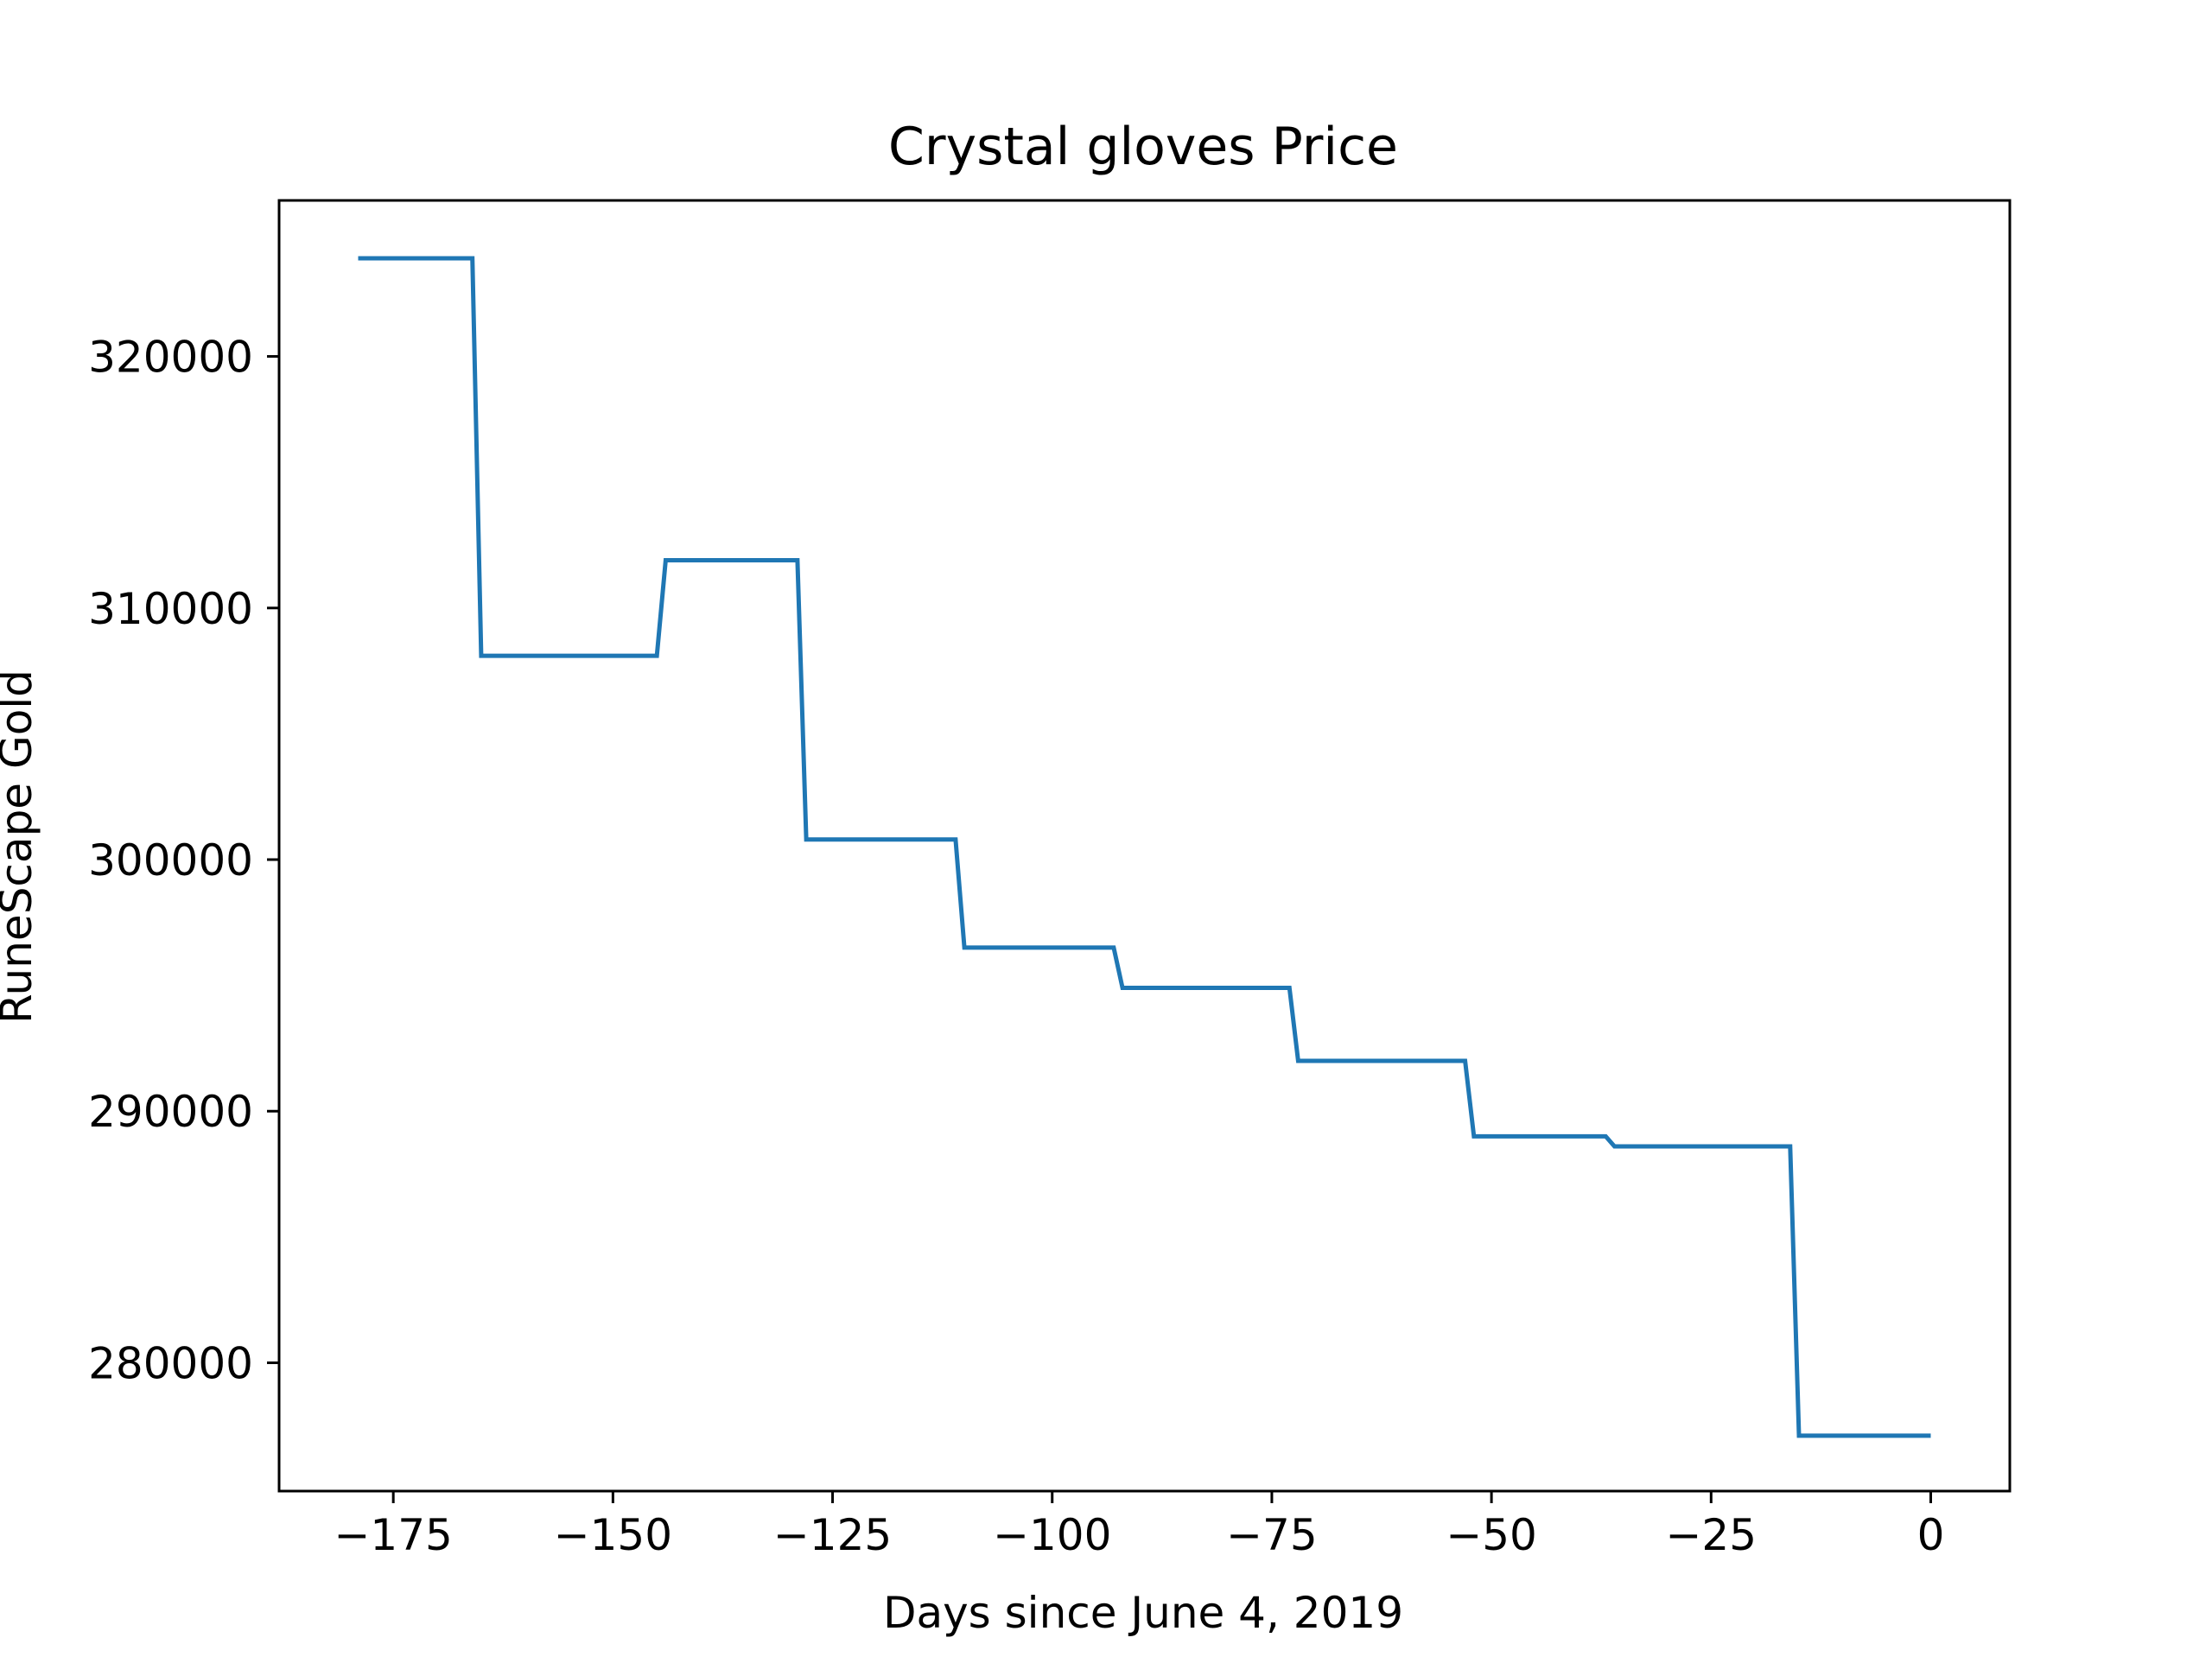 Image resolution: width=2212 pixels, height=1663 pixels. I want to click on chart-title: Crystal gloves Price, so click(1143, 147).